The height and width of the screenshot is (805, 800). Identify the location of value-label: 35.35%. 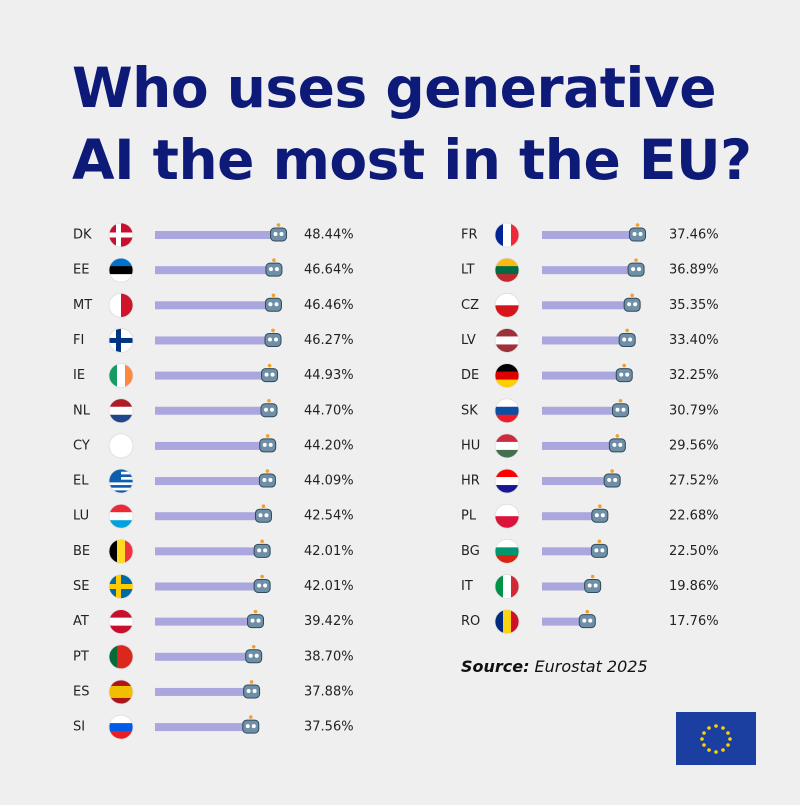
(694, 305).